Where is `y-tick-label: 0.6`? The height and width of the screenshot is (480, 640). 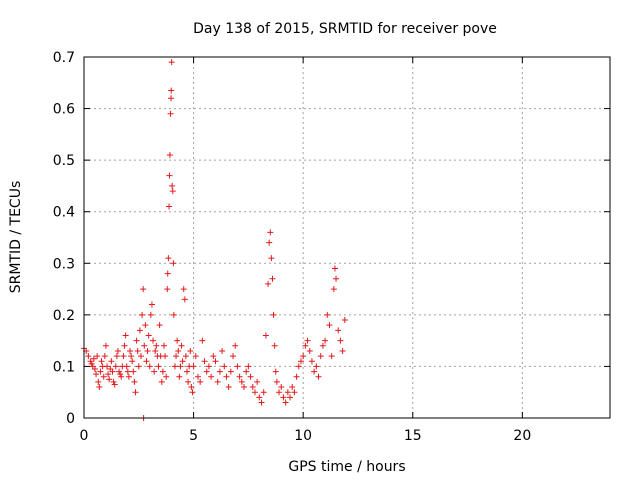
y-tick-label: 0.6 is located at coordinates (64, 110).